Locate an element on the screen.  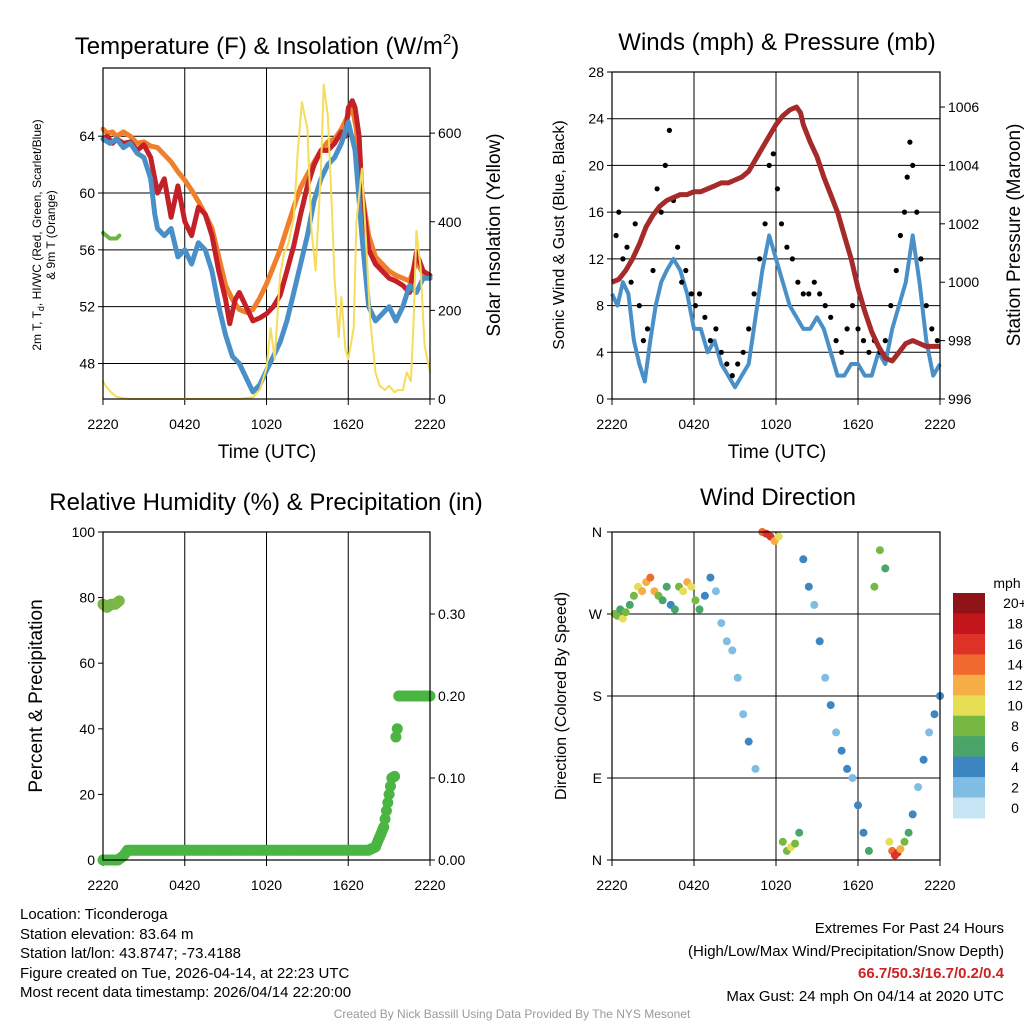
winds-xlabel: Time (UTC) is located at coordinates (777, 452).